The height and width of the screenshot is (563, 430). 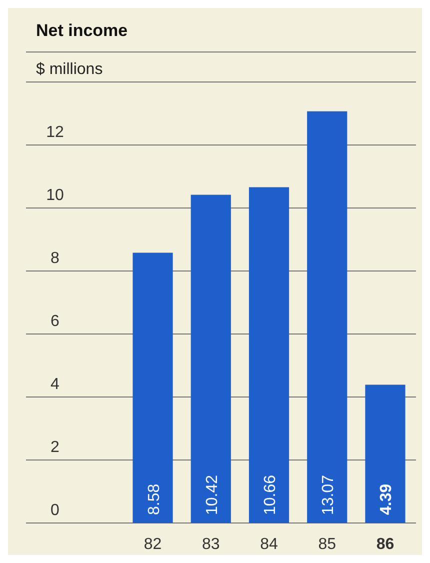 What do you see at coordinates (153, 544) in the screenshot?
I see `x-tick-label: 82` at bounding box center [153, 544].